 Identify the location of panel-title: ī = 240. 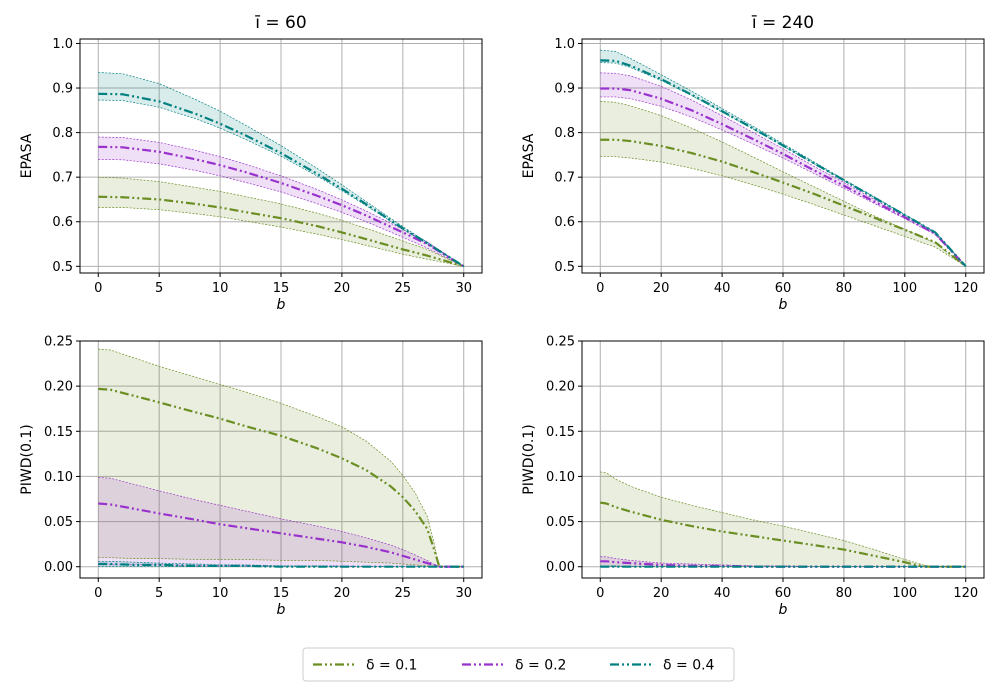
(782, 23).